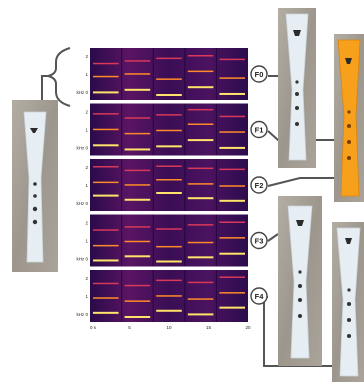 The image size is (364, 387). Describe the element at coordinates (44, 87) in the screenshot. I see `left-connector` at that location.